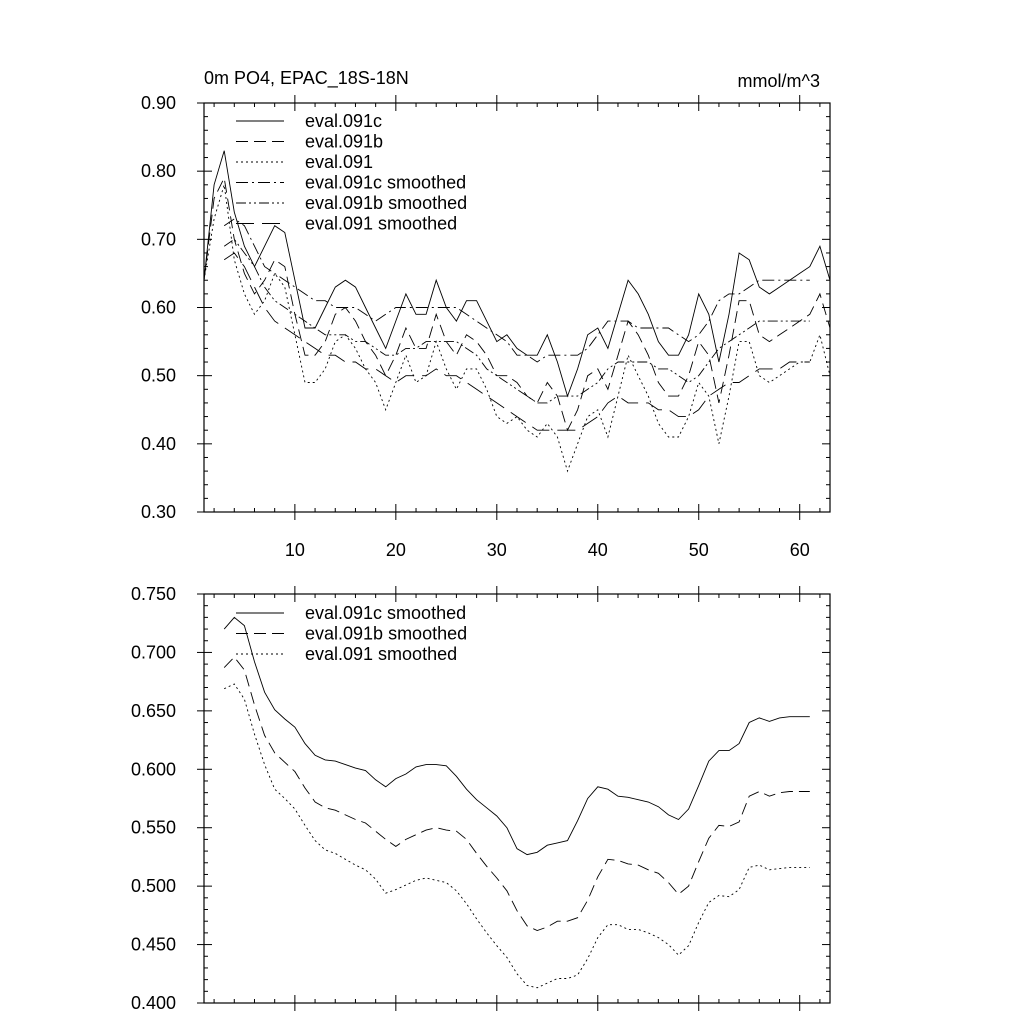  What do you see at coordinates (158, 376) in the screenshot?
I see `y-tick-label: 0.50` at bounding box center [158, 376].